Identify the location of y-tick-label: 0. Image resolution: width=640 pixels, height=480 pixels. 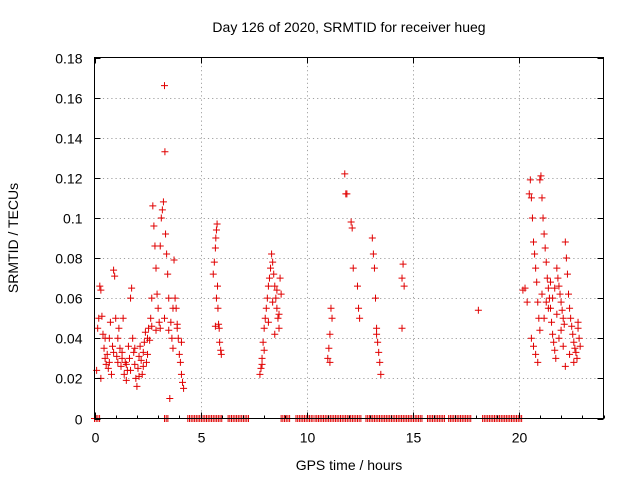
(79, 420).